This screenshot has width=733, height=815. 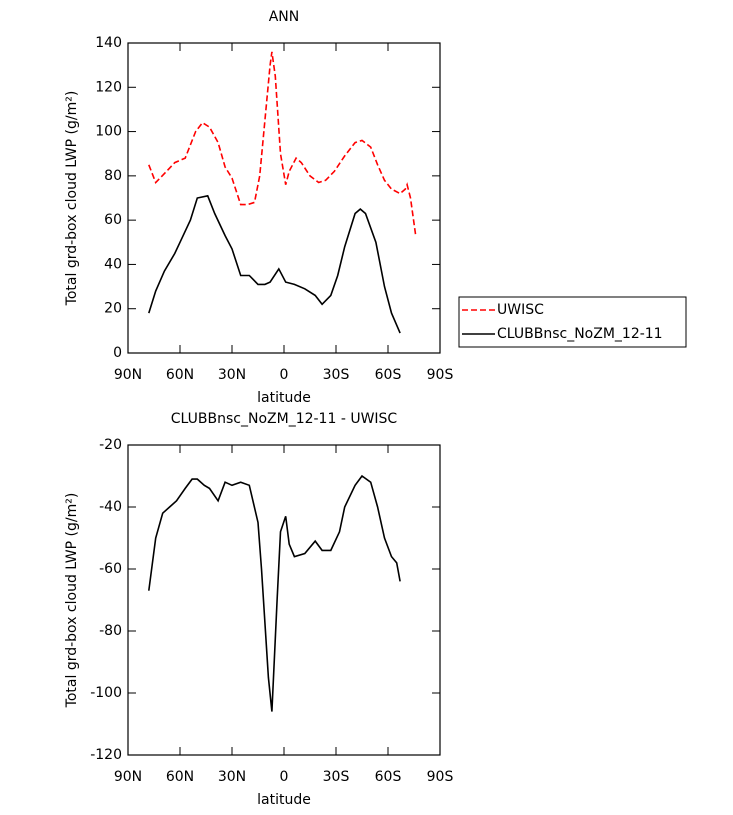 What do you see at coordinates (108, 87) in the screenshot?
I see `y-tick-label: 120` at bounding box center [108, 87].